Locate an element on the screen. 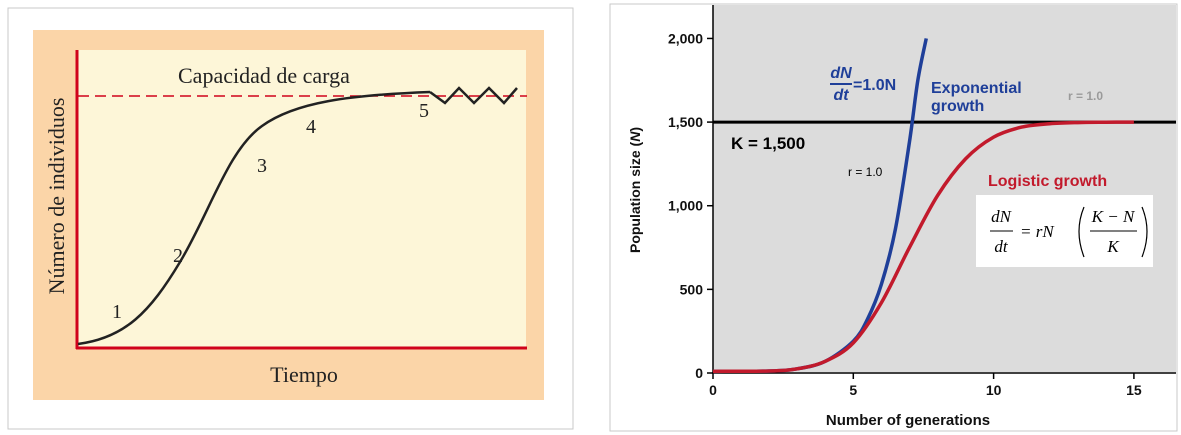  x-tick-label: 5 is located at coordinates (853, 390).